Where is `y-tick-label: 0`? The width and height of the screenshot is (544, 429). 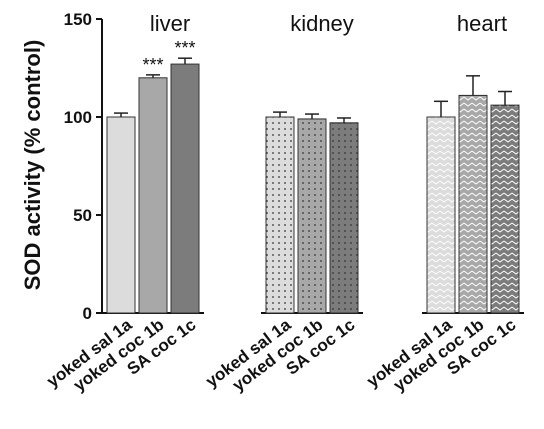
y-tick-label: 0 is located at coordinates (87, 313).